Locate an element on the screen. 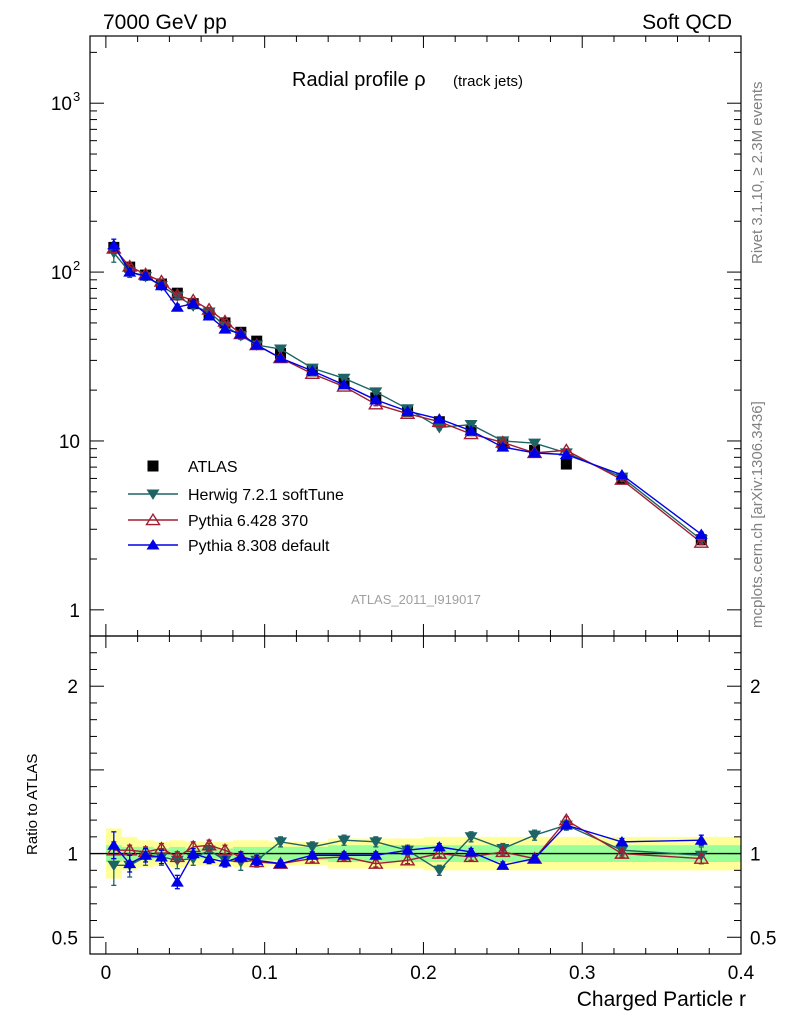  ratio-y-tick-label-right: 0.5 is located at coordinates (763, 938).